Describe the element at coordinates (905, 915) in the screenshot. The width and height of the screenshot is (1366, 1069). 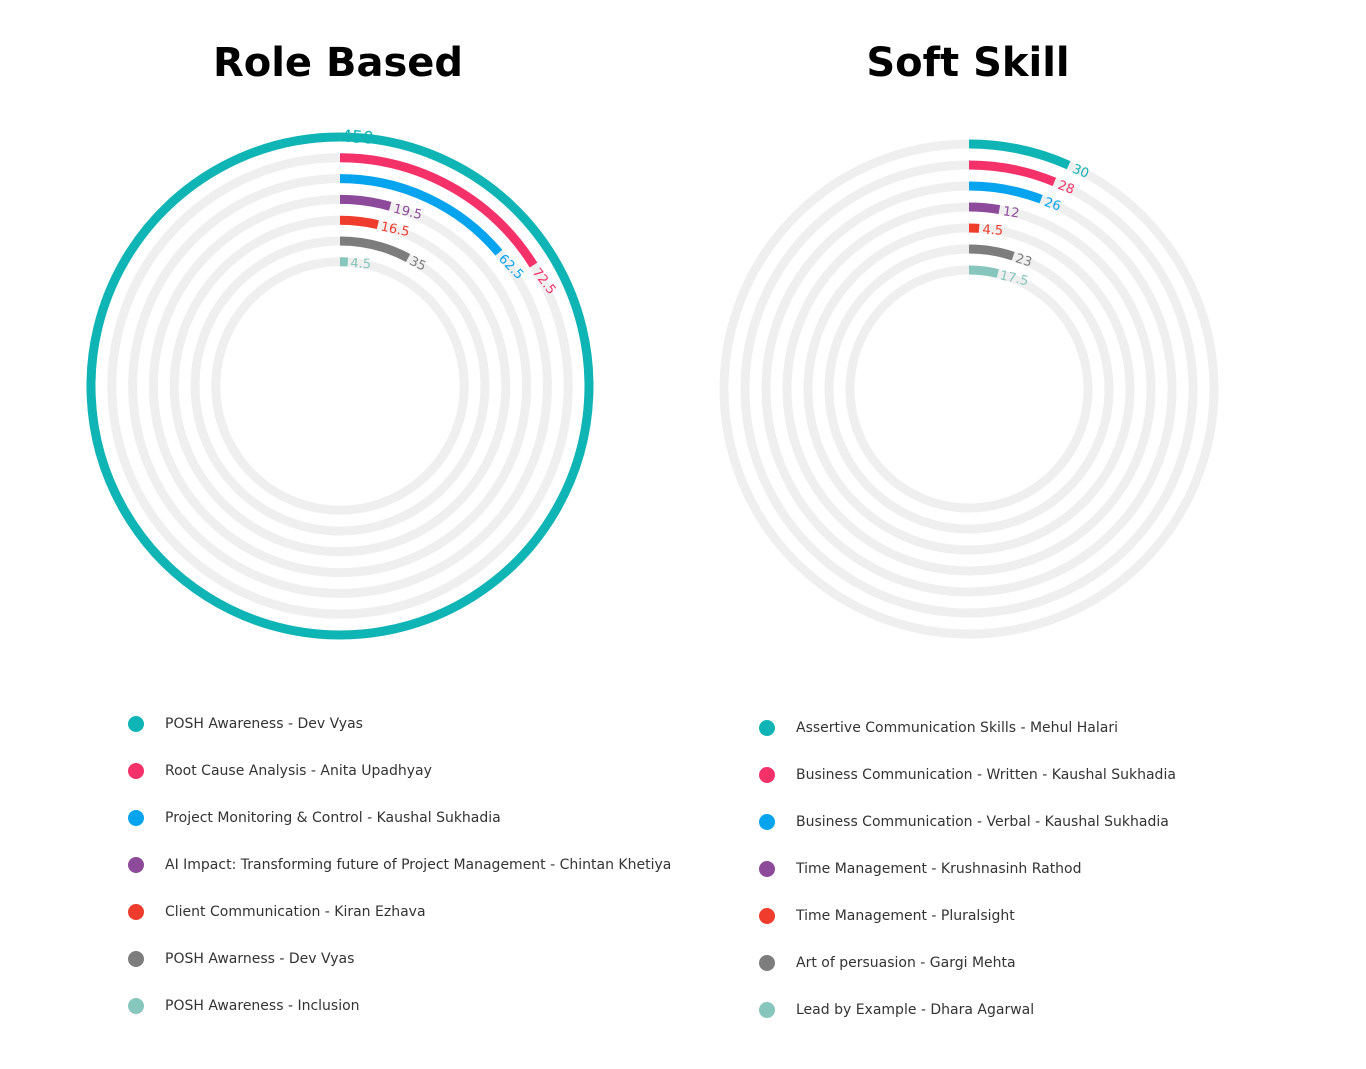
I see `legend-label: Time Management - Pluralsight` at that location.